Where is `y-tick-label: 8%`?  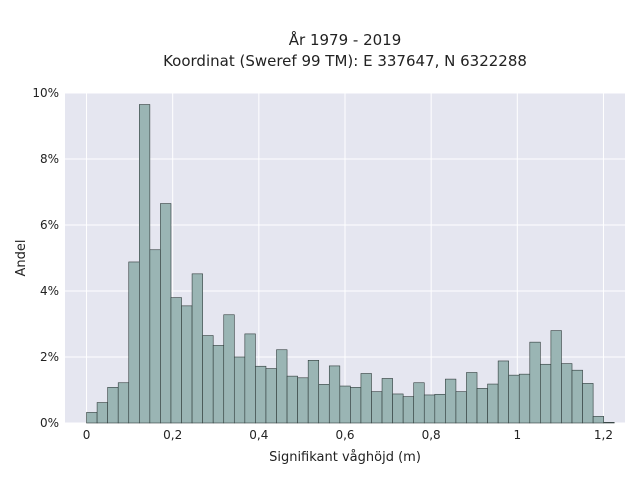 y-tick-label: 8% is located at coordinates (49, 159).